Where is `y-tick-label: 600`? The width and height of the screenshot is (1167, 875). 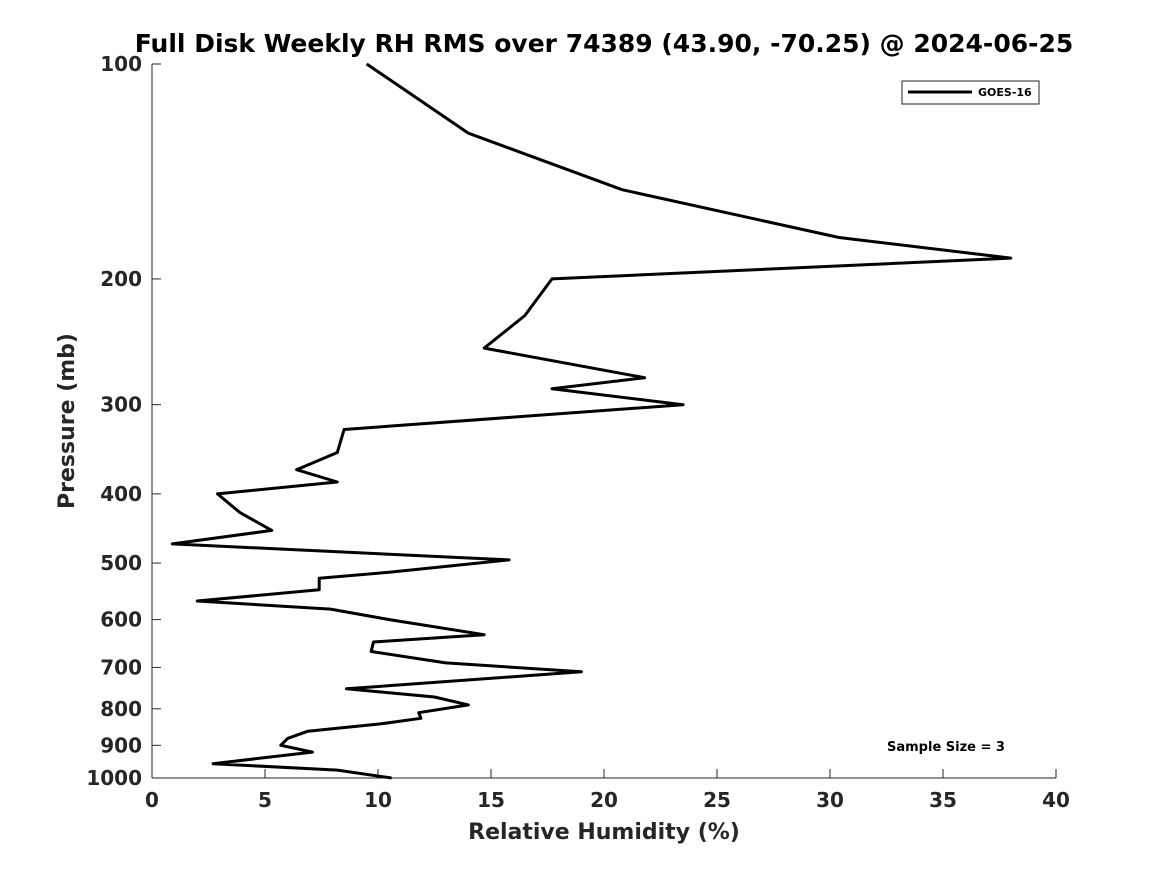
y-tick-label: 600 is located at coordinates (121, 620).